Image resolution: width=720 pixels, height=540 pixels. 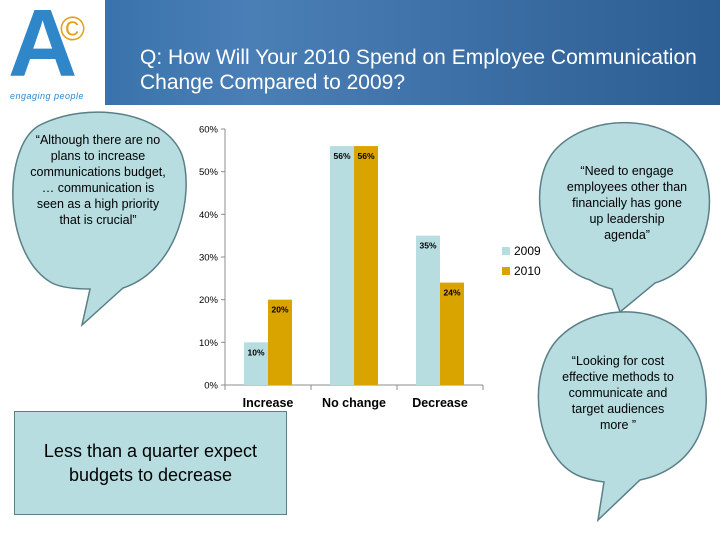 I want to click on data-label: 24%, so click(x=451, y=293).